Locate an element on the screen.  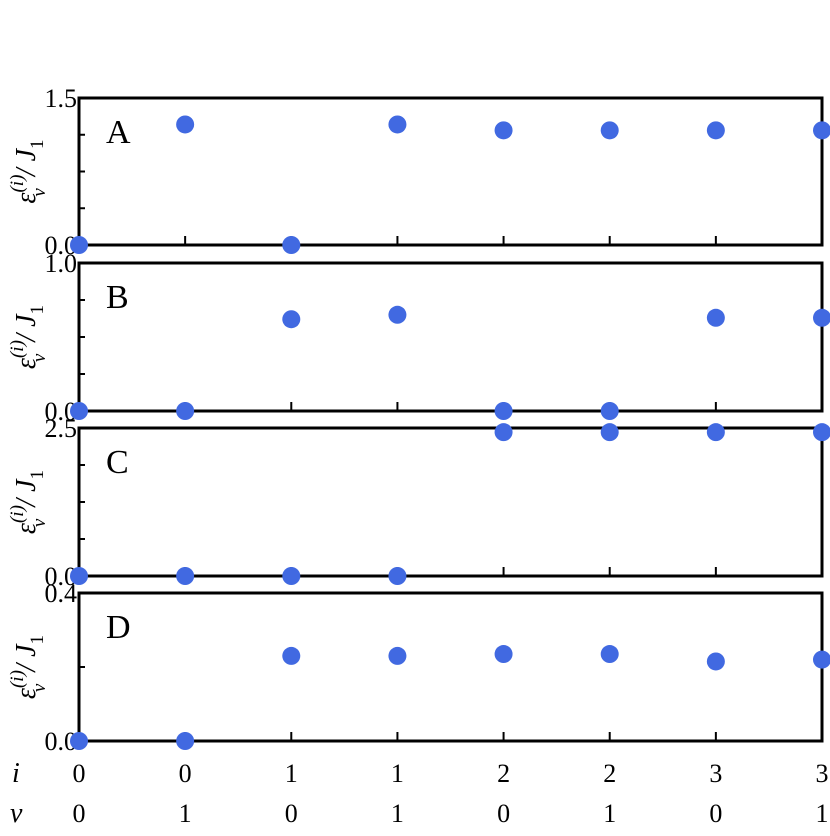
i-row-title: i is located at coordinates (16, 773).